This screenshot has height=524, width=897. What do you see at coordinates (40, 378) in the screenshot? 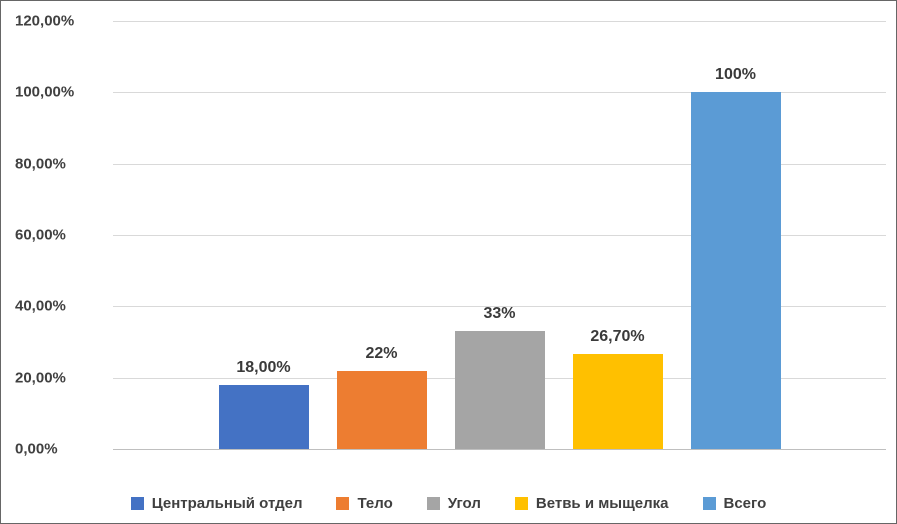
I see `y-axis-tick: 20,00%` at bounding box center [40, 378].